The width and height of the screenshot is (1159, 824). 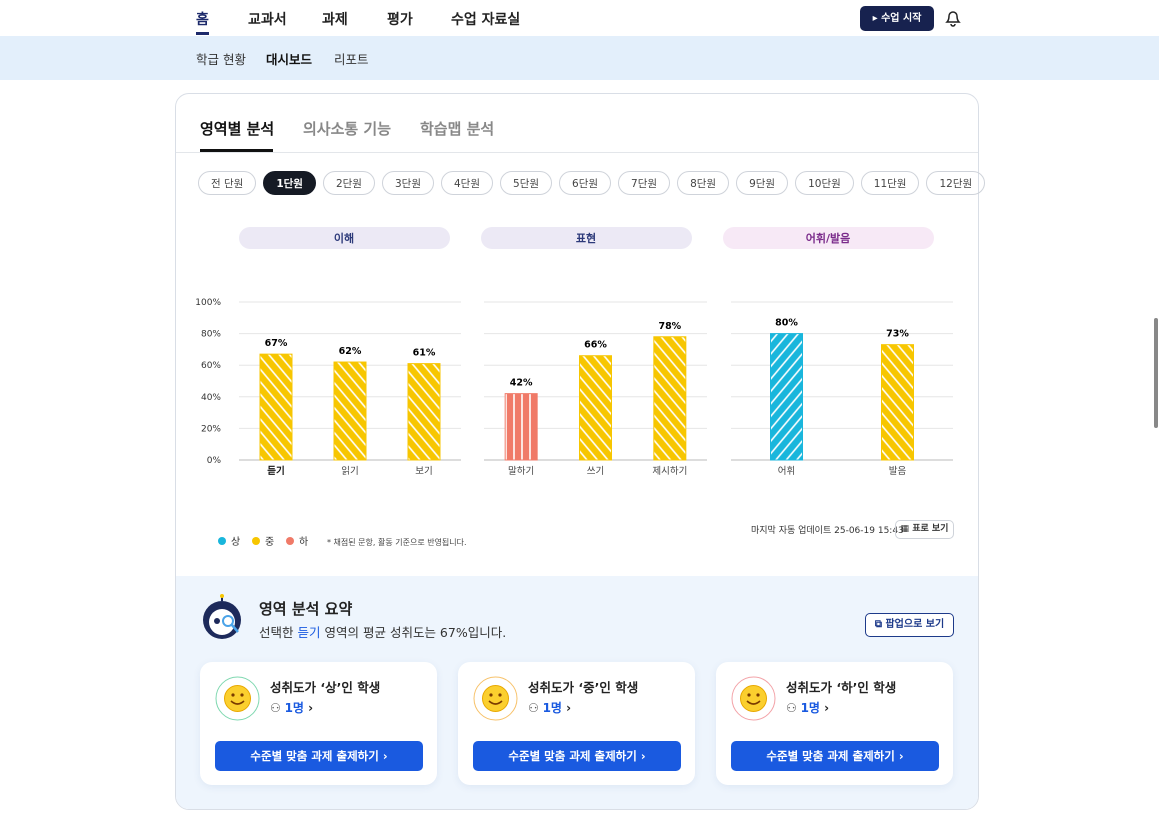 What do you see at coordinates (457, 129) in the screenshot?
I see `tab: 학습맵 분석` at bounding box center [457, 129].